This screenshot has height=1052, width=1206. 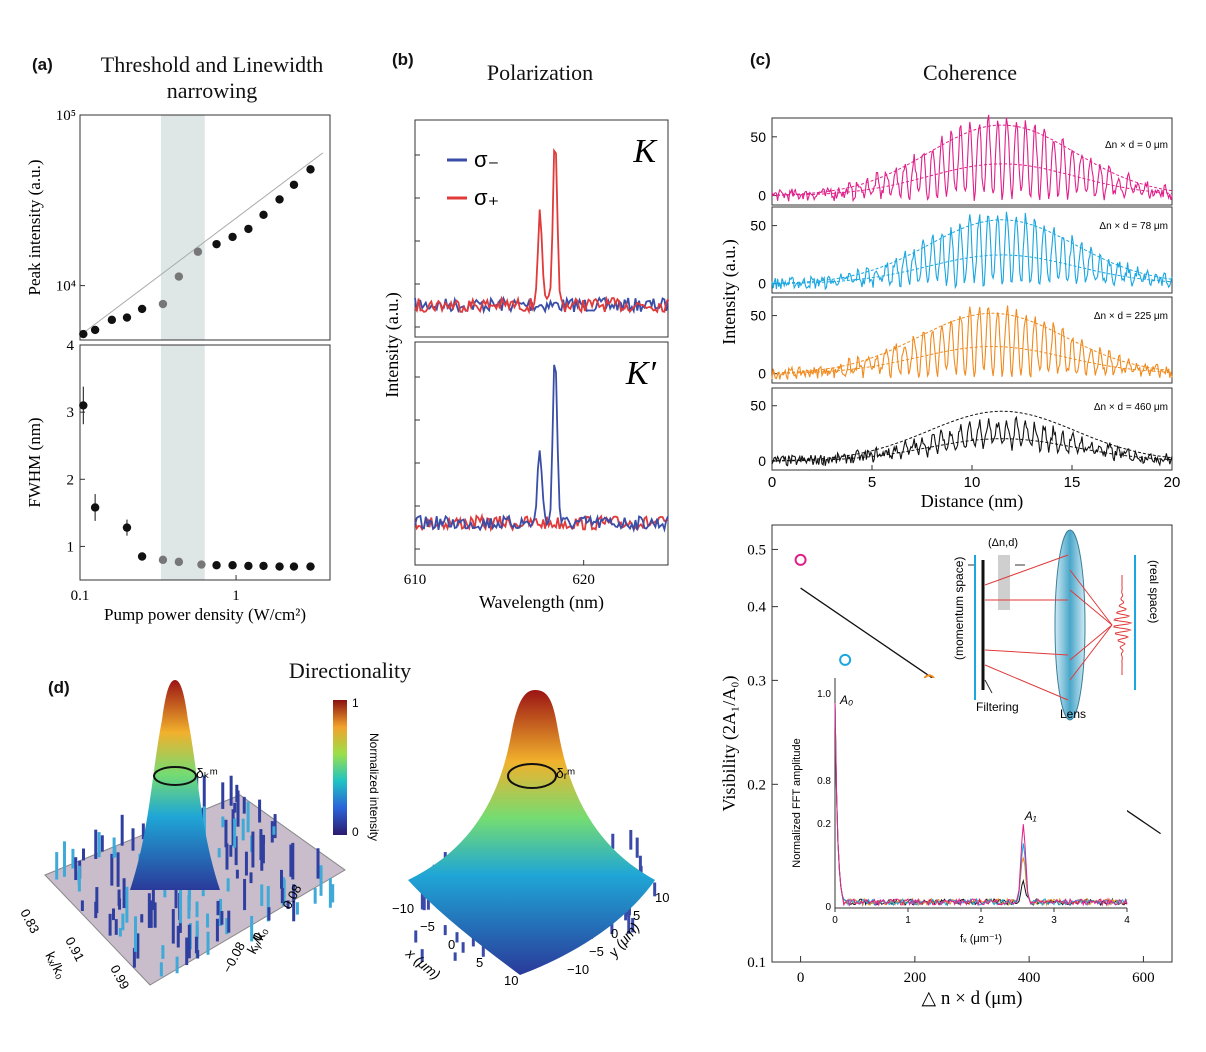 What do you see at coordinates (511, 980) in the screenshot?
I see `xtick-label: 10` at bounding box center [511, 980].